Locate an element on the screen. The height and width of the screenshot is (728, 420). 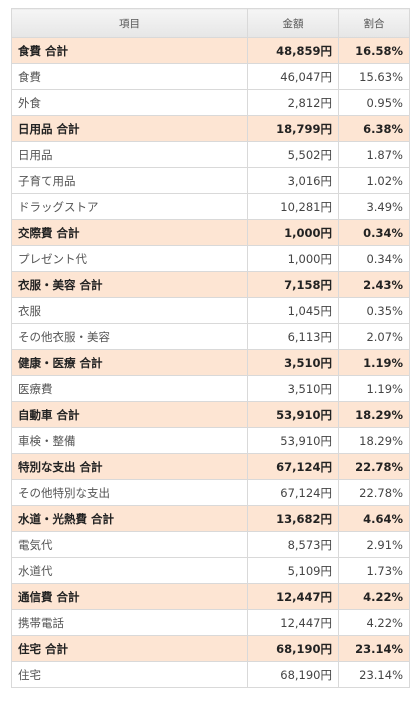
item-name: 外食 is located at coordinates (129, 102).